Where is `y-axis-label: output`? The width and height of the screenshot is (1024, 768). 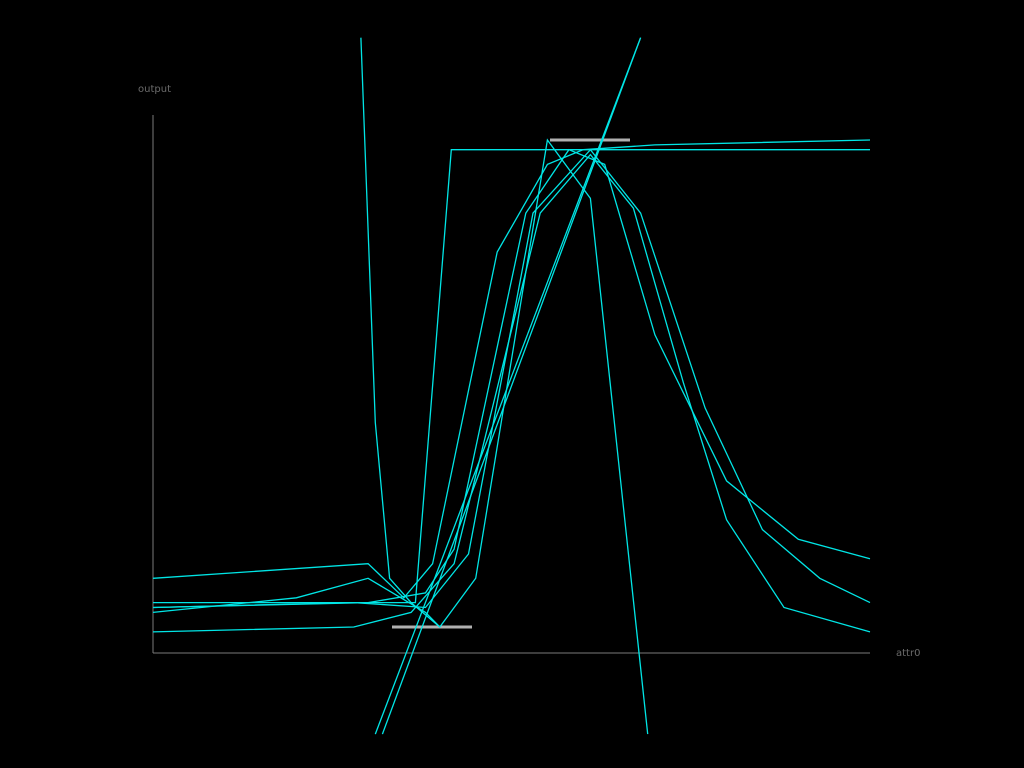
y-axis-label: output is located at coordinates (154, 89).